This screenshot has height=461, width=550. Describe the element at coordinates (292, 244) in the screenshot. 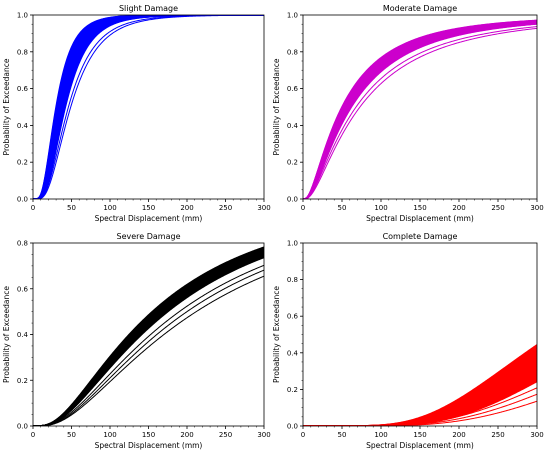

I see `y-tick-label: 1.0` at that location.